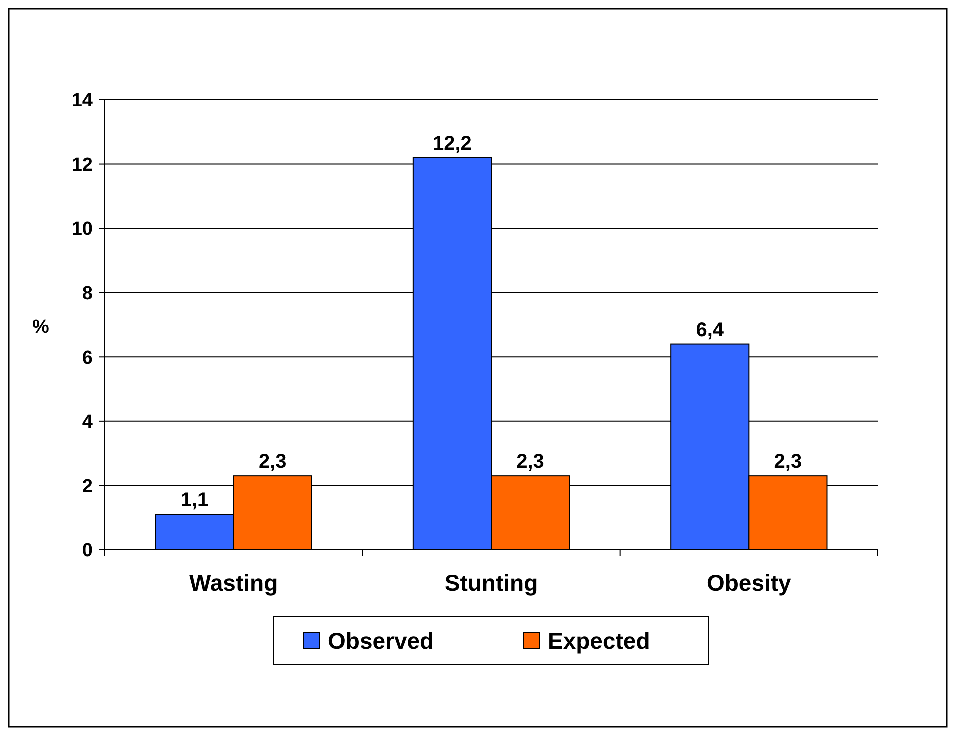  What do you see at coordinates (599, 641) in the screenshot?
I see `legend-label: Expected` at bounding box center [599, 641].